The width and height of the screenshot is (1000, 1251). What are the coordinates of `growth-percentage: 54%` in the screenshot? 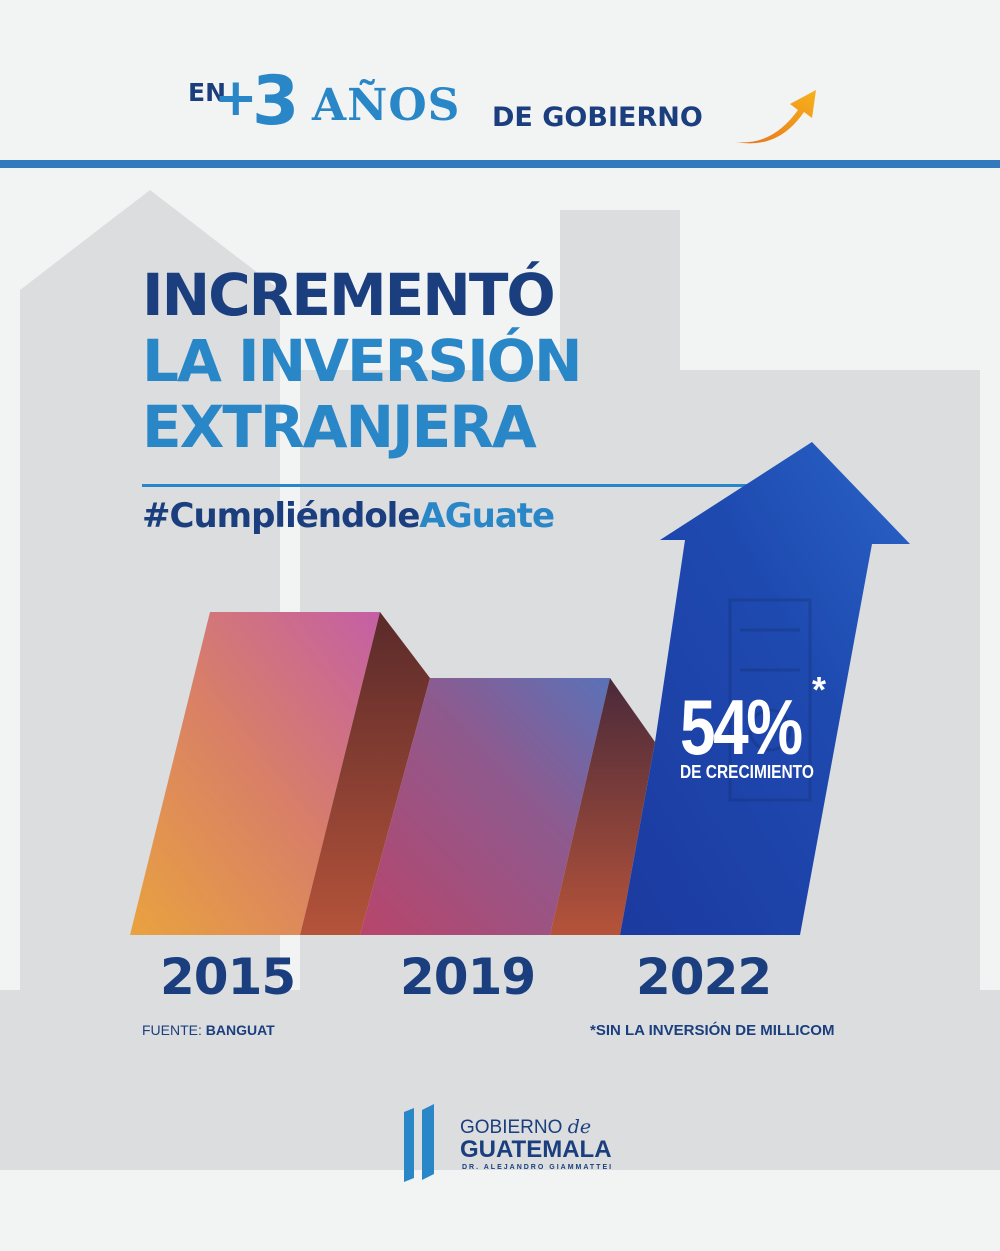 It's located at (741, 727).